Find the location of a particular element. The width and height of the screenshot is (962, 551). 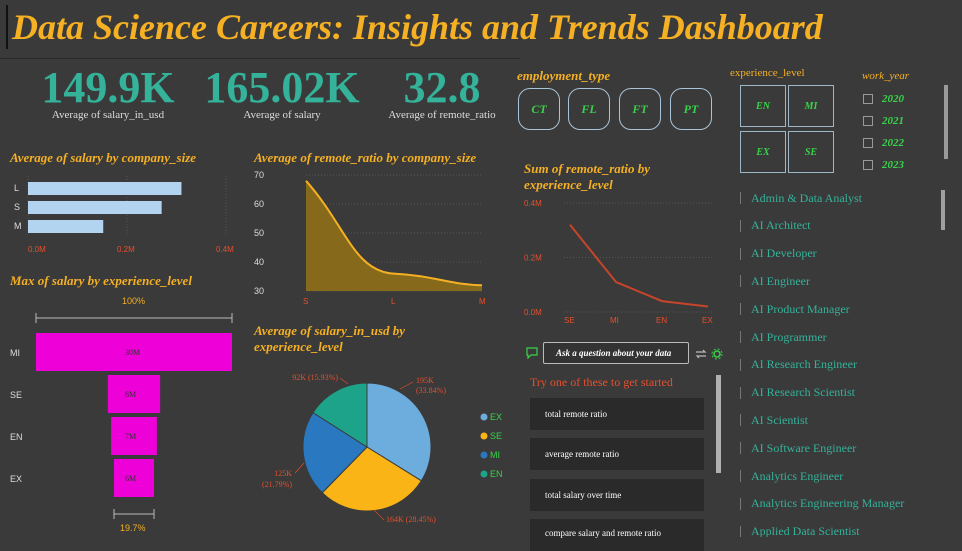

tick-label: 60 is located at coordinates (259, 204).